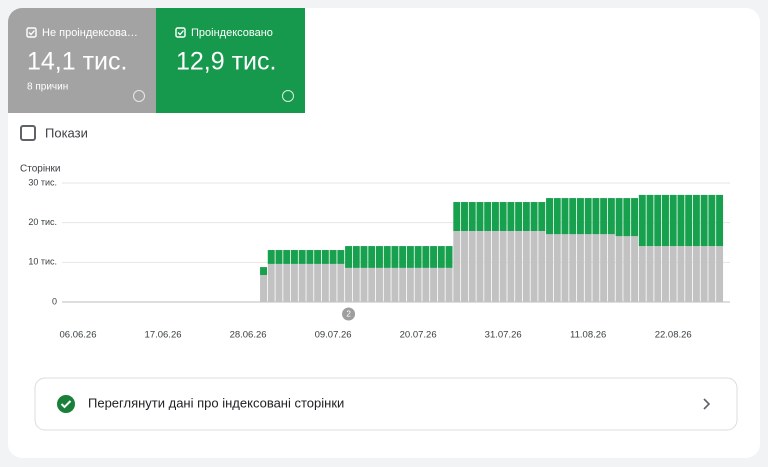 The image size is (768, 467). Describe the element at coordinates (78, 335) in the screenshot. I see `x-tick-label: 06.06.26` at that location.